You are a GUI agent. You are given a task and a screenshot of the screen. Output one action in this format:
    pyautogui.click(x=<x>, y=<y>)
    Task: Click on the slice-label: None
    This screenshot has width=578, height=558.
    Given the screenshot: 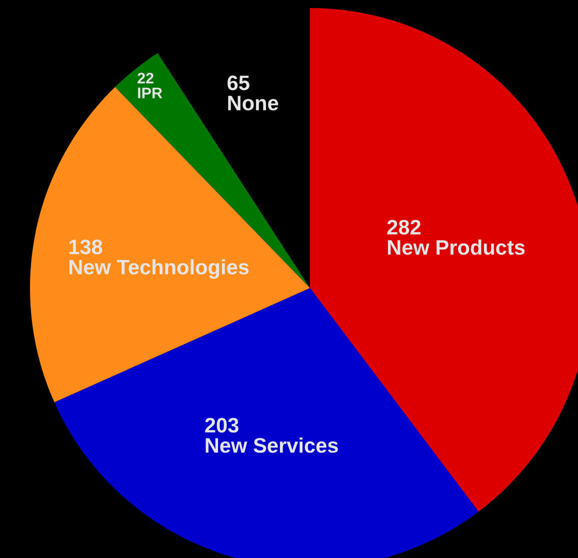 What is the action you would take?
    pyautogui.click(x=253, y=103)
    